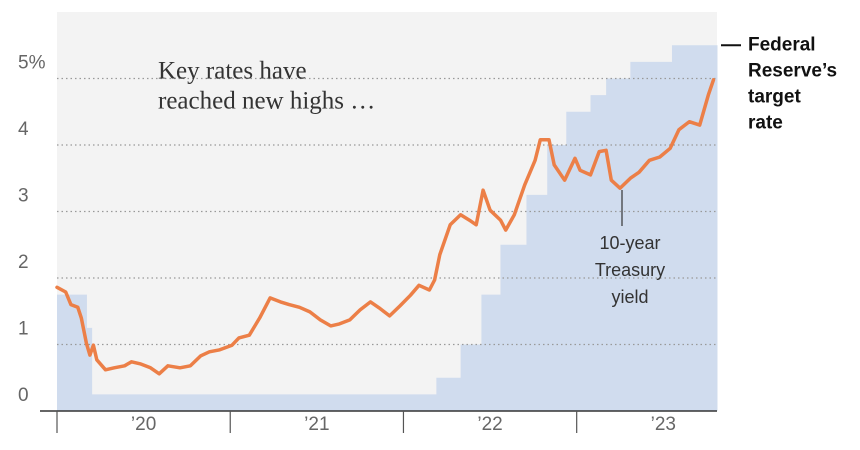 This screenshot has height=450, width=860. Describe the element at coordinates (23, 329) in the screenshot. I see `y-tick-label: 1` at that location.